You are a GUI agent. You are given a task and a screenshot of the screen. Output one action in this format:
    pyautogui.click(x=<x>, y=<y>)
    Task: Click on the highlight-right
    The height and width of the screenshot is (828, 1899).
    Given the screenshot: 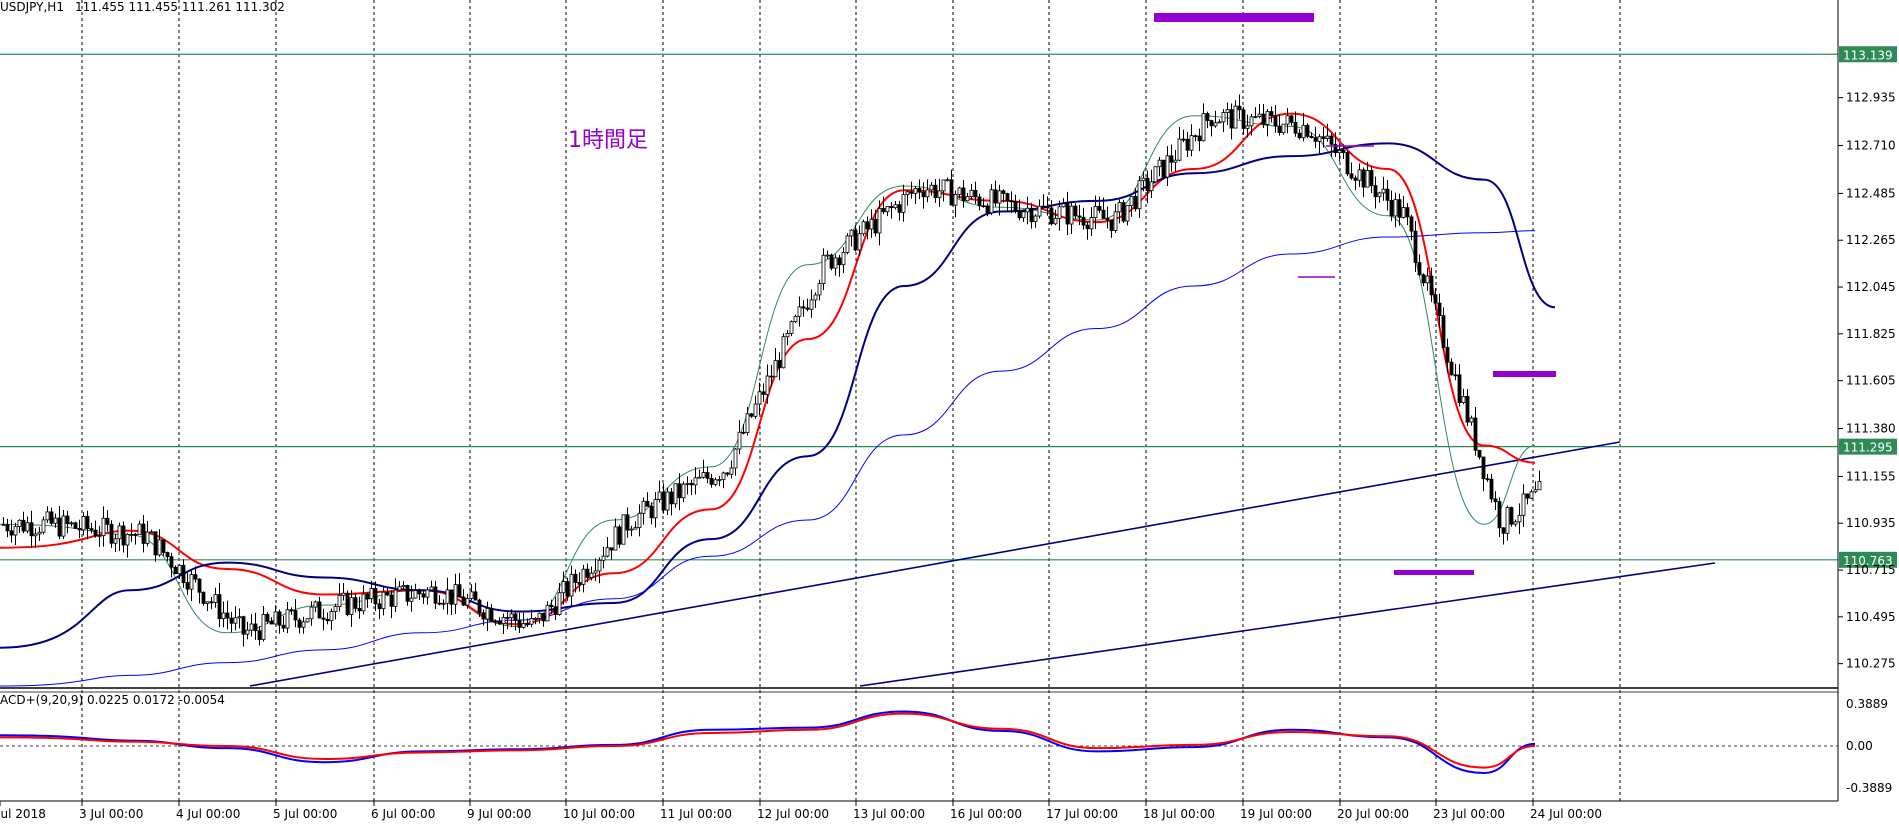 What is the action you would take?
    pyautogui.click(x=1524, y=374)
    